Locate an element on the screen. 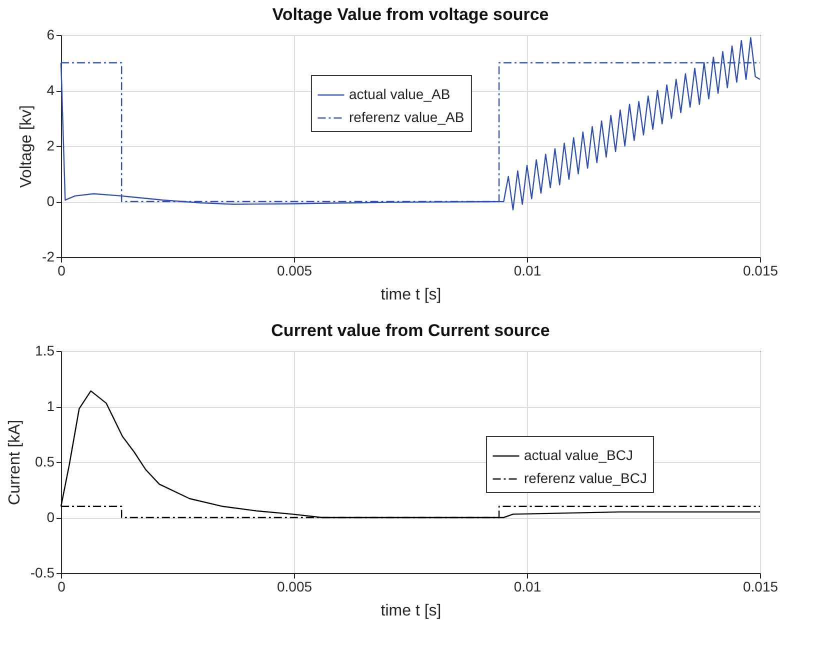 The height and width of the screenshot is (646, 817). y-axis-title: Current [kA] is located at coordinates (15, 463).